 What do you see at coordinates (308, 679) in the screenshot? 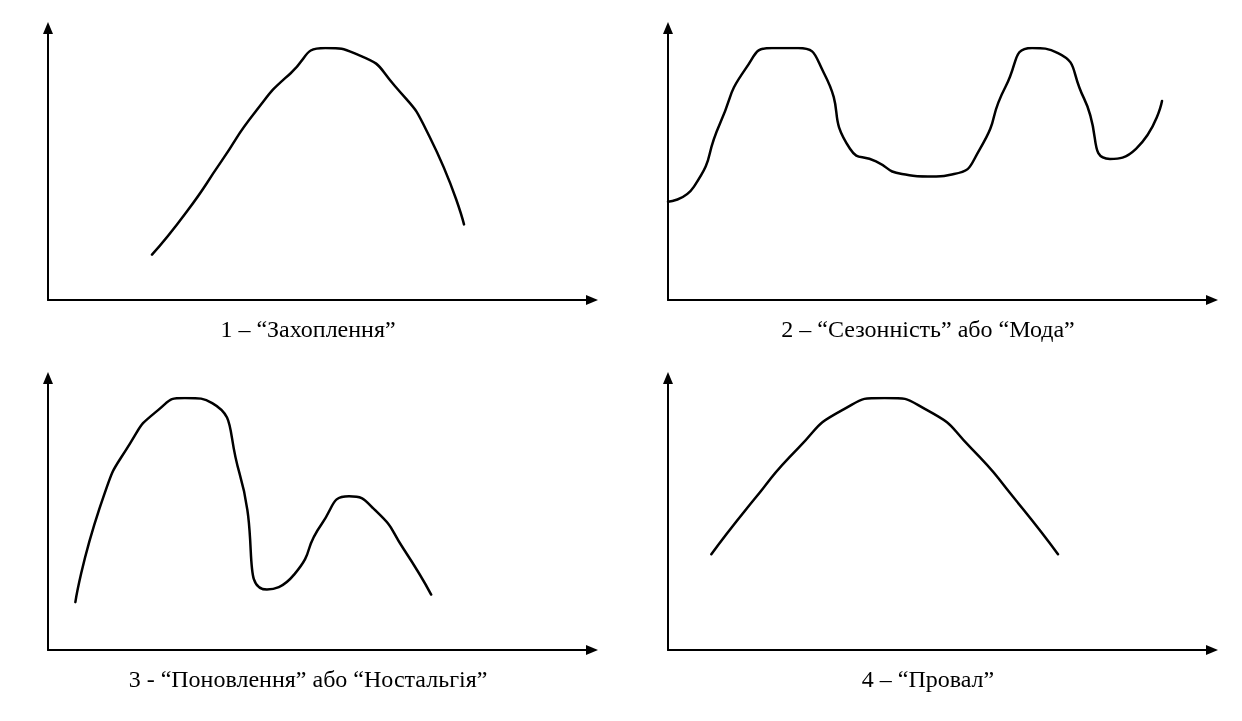
I see `text: 3 - “Поновлення” або “Ностальгія”` at bounding box center [308, 679].